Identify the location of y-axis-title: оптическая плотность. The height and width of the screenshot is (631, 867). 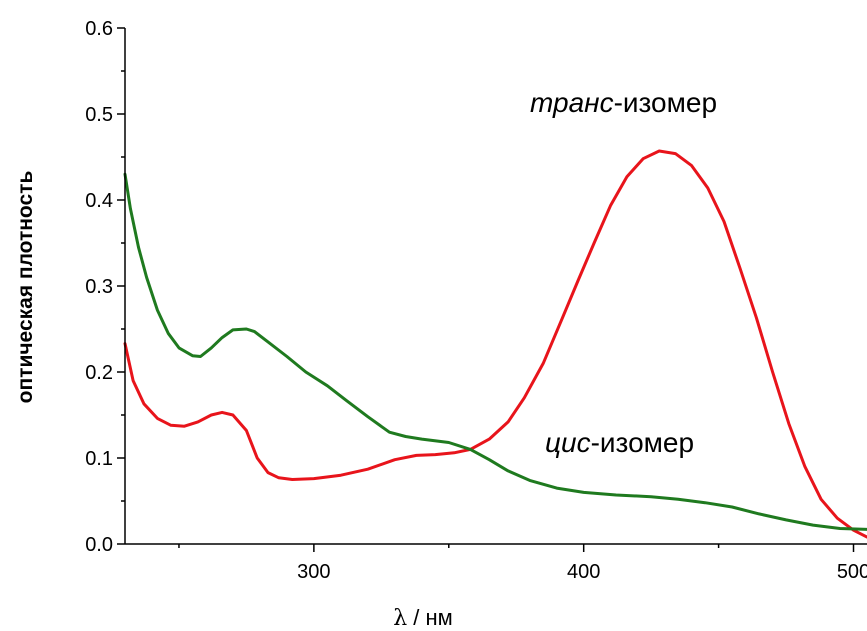
(25, 287).